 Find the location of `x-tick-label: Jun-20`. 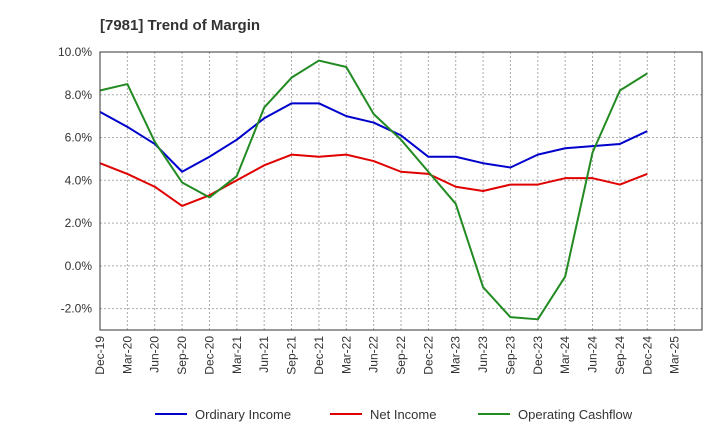

x-tick-label: Jun-20 is located at coordinates (155, 354).